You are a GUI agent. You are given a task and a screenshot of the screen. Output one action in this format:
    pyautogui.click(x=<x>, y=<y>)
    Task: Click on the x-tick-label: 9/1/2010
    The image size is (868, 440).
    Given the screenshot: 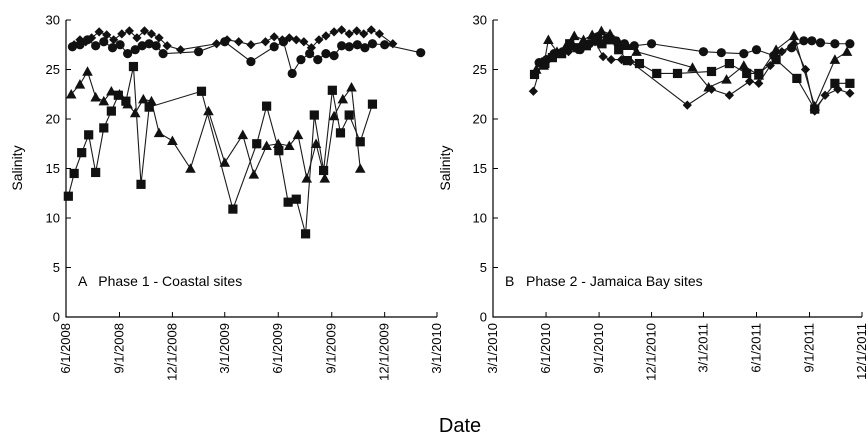 What is the action you would take?
    pyautogui.click(x=598, y=348)
    